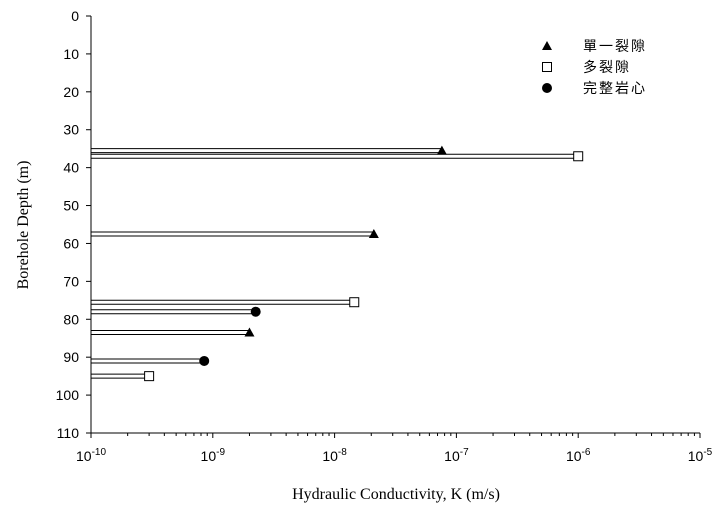  Describe the element at coordinates (578, 455) in the screenshot. I see `x-tick-label: 10⁻⁶` at that location.